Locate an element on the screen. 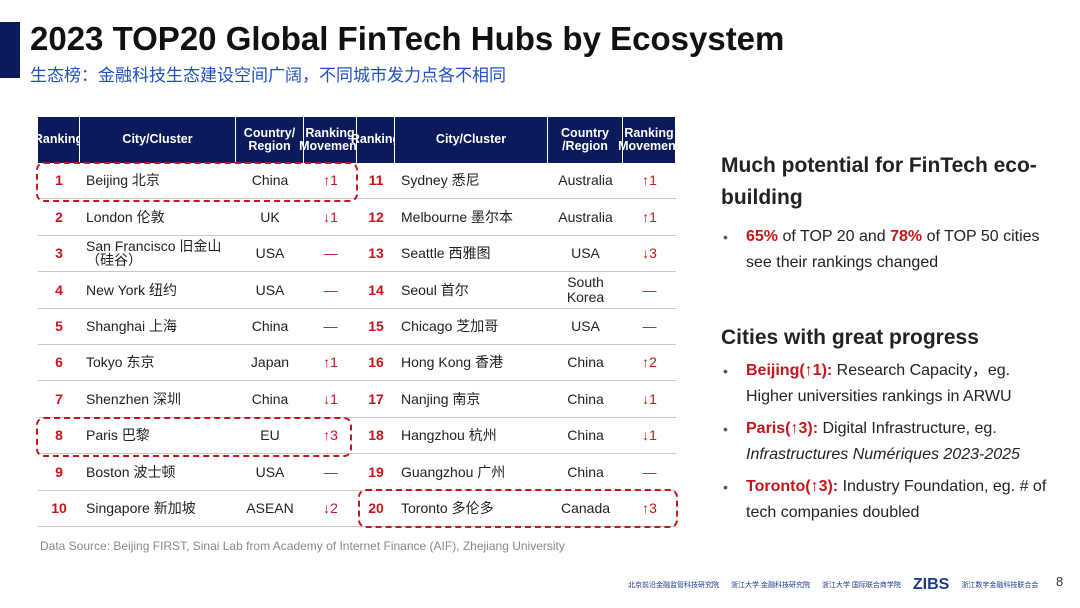 This screenshot has width=1080, height=608. rank: 15 is located at coordinates (376, 327).